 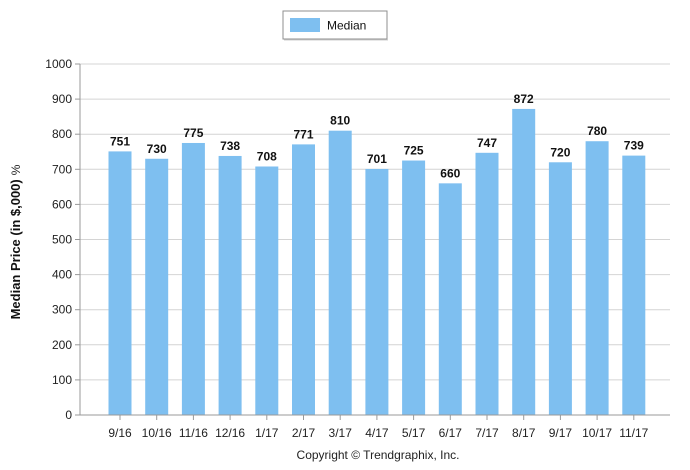 What do you see at coordinates (62, 169) in the screenshot?
I see `y-tick-label: 700` at bounding box center [62, 169].